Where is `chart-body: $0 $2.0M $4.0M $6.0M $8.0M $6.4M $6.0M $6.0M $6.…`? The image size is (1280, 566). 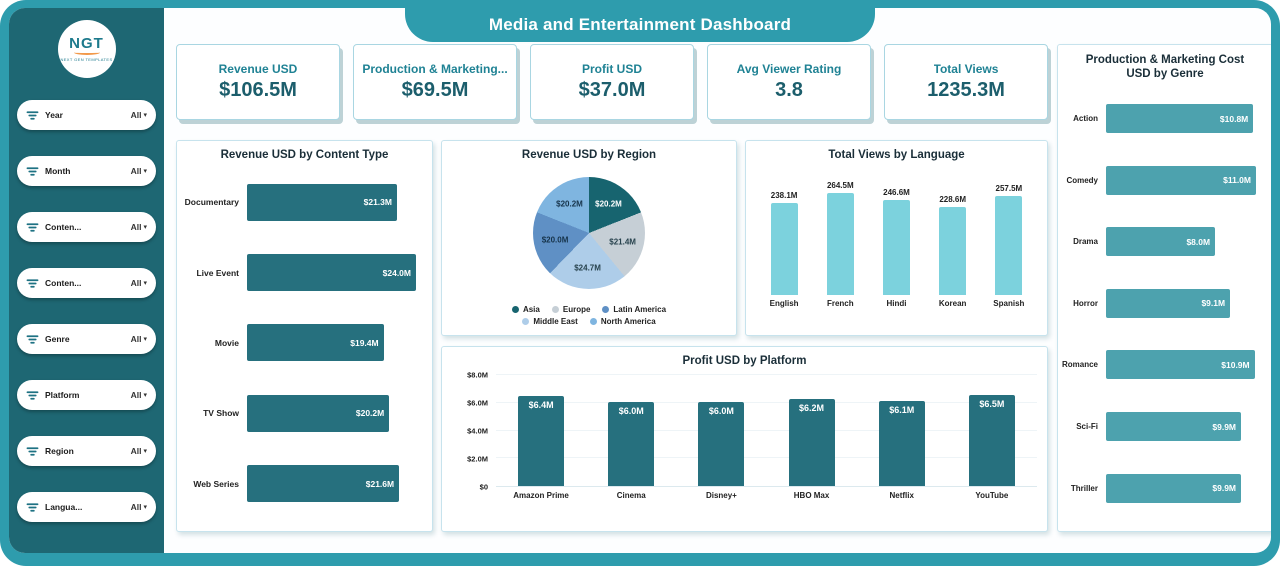 chart-body: $0 $2.0M $4.0M $6.0M $8.0M $6.4M $6.0M $6.0M $6.… is located at coordinates (744, 431).